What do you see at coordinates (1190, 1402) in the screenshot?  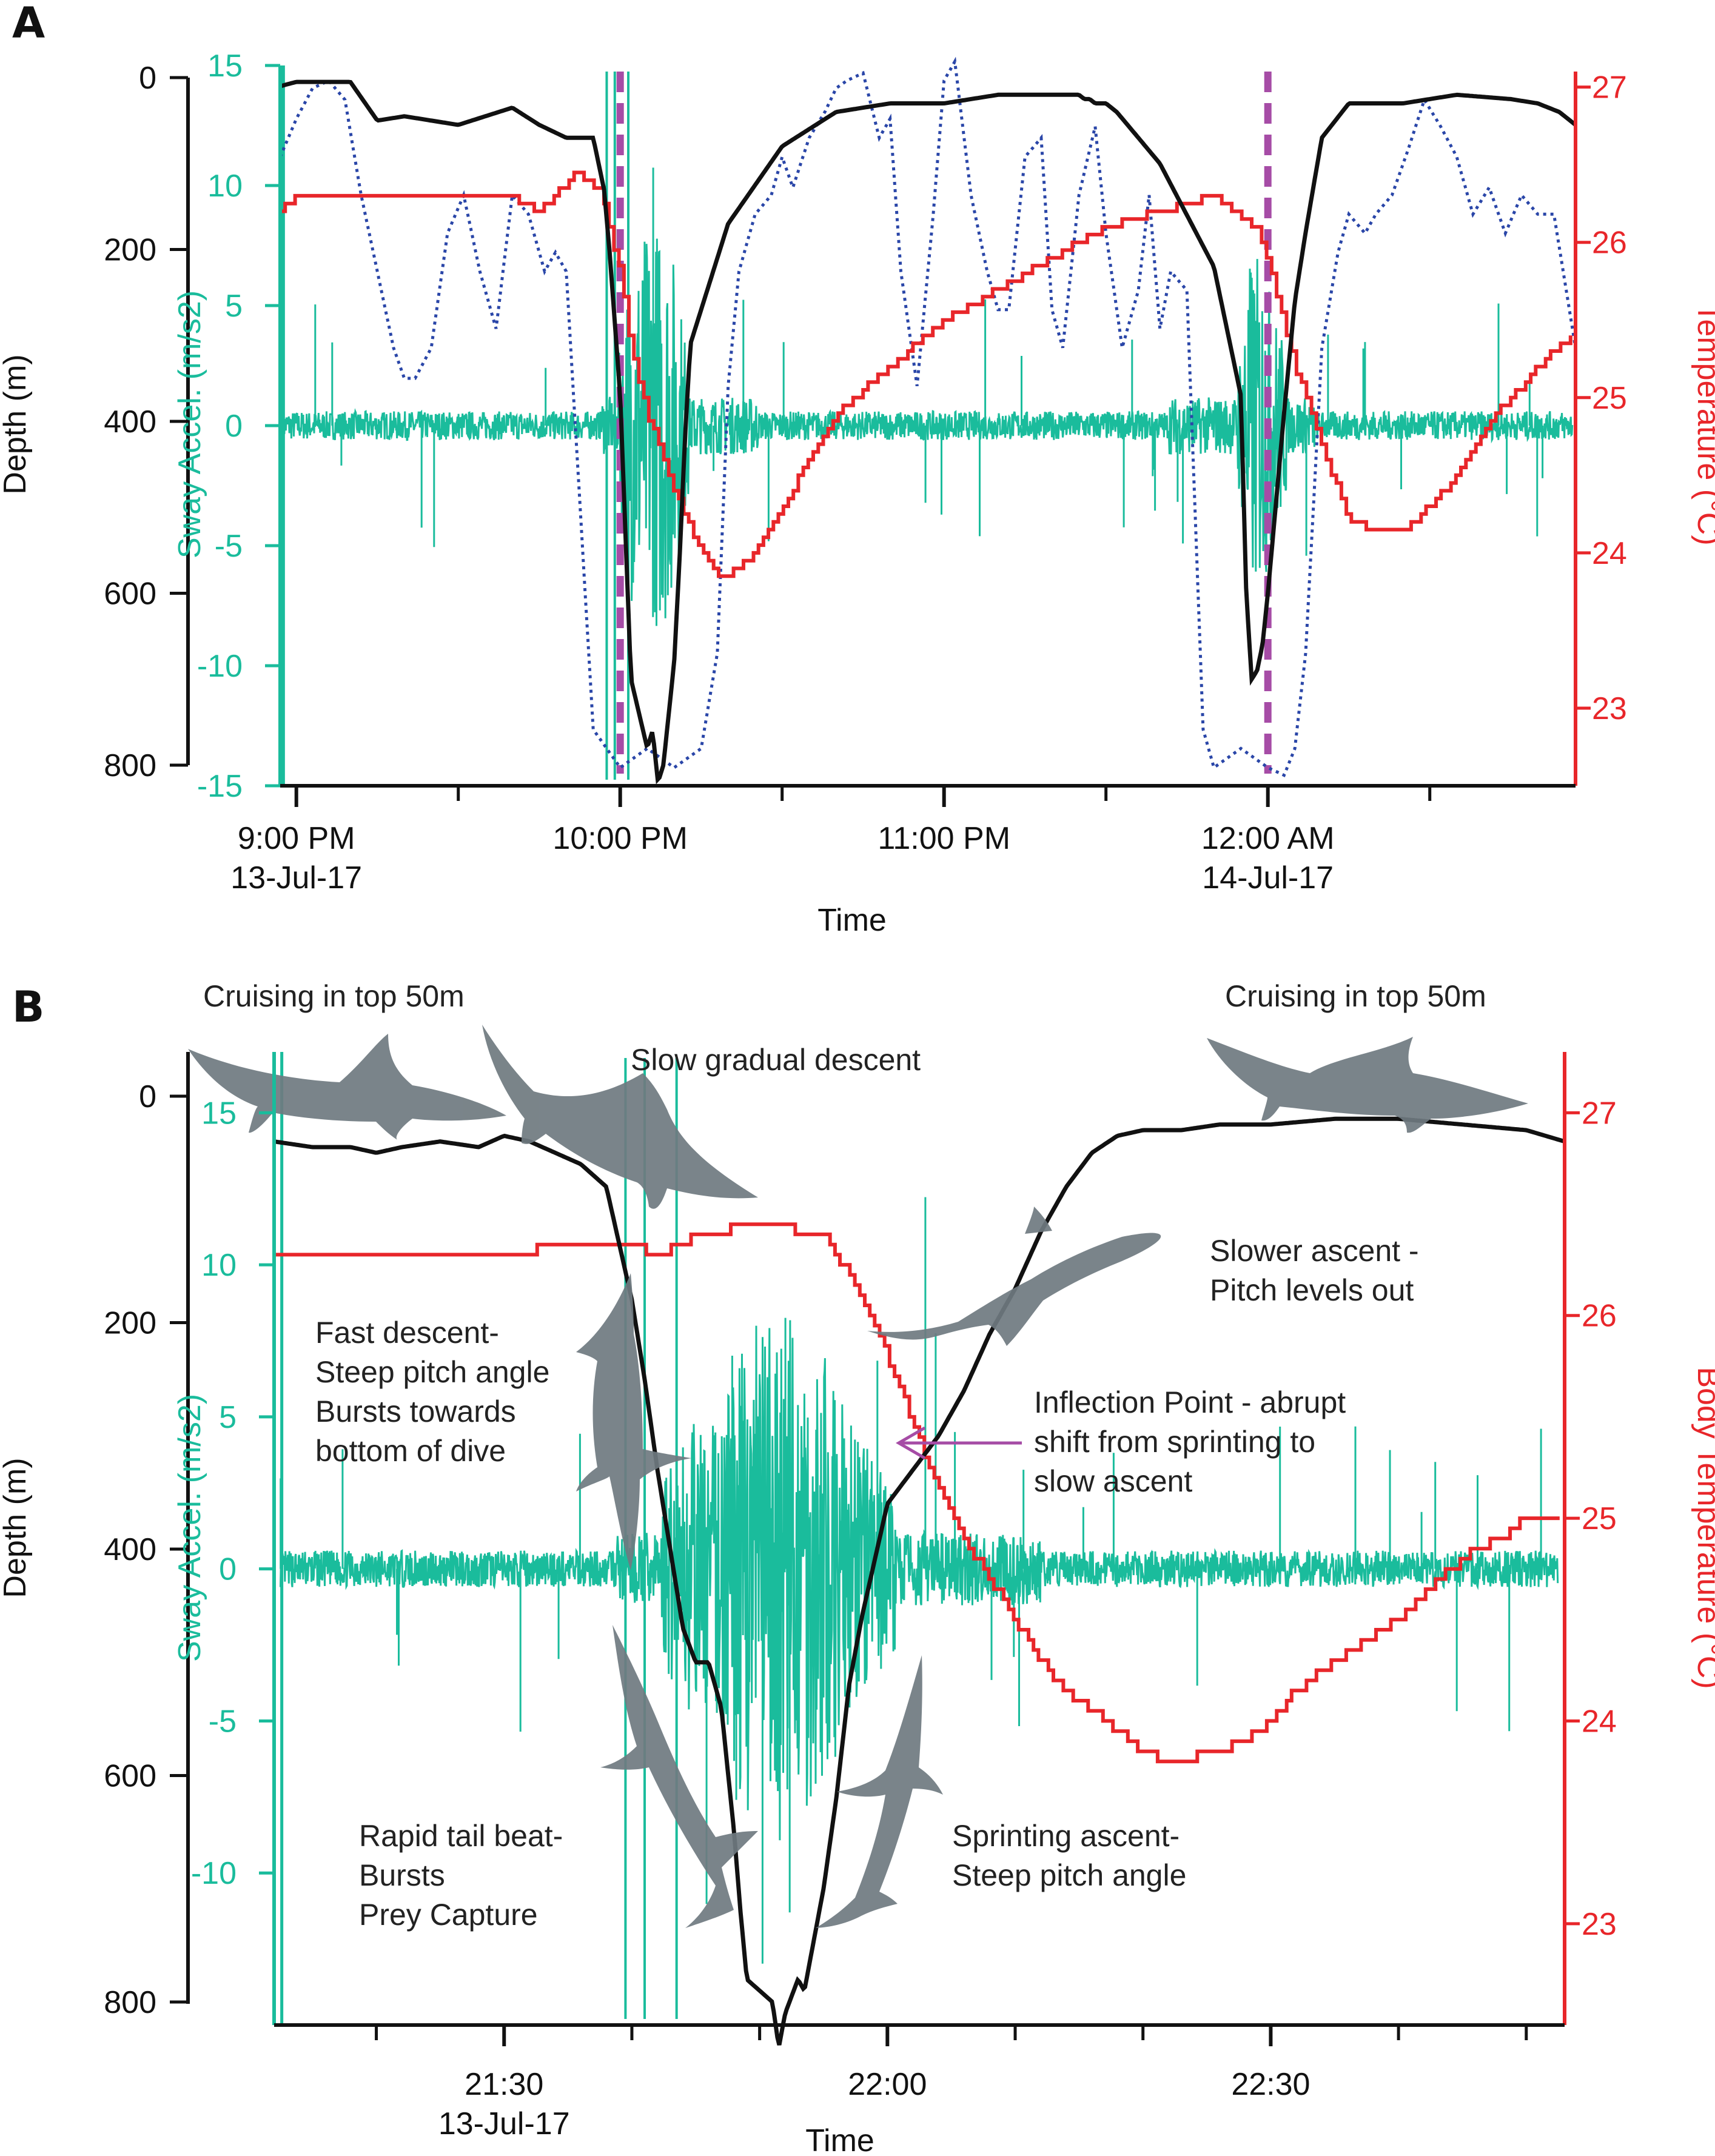 I see `annotation-inflection-line1: Inflection Point - abrupt` at bounding box center [1190, 1402].